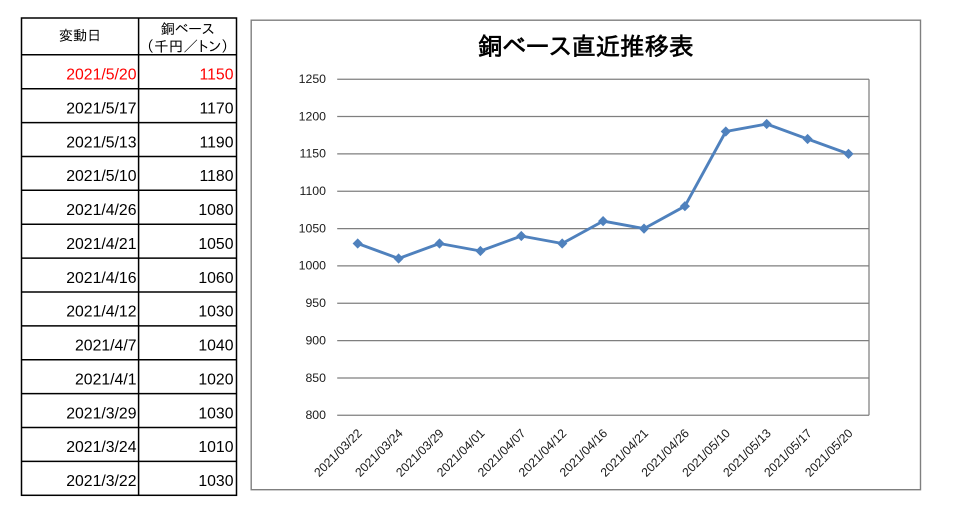 The image size is (956, 520). Describe the element at coordinates (101, 312) in the screenshot. I see `svg-text: 2021/4/12` at that location.